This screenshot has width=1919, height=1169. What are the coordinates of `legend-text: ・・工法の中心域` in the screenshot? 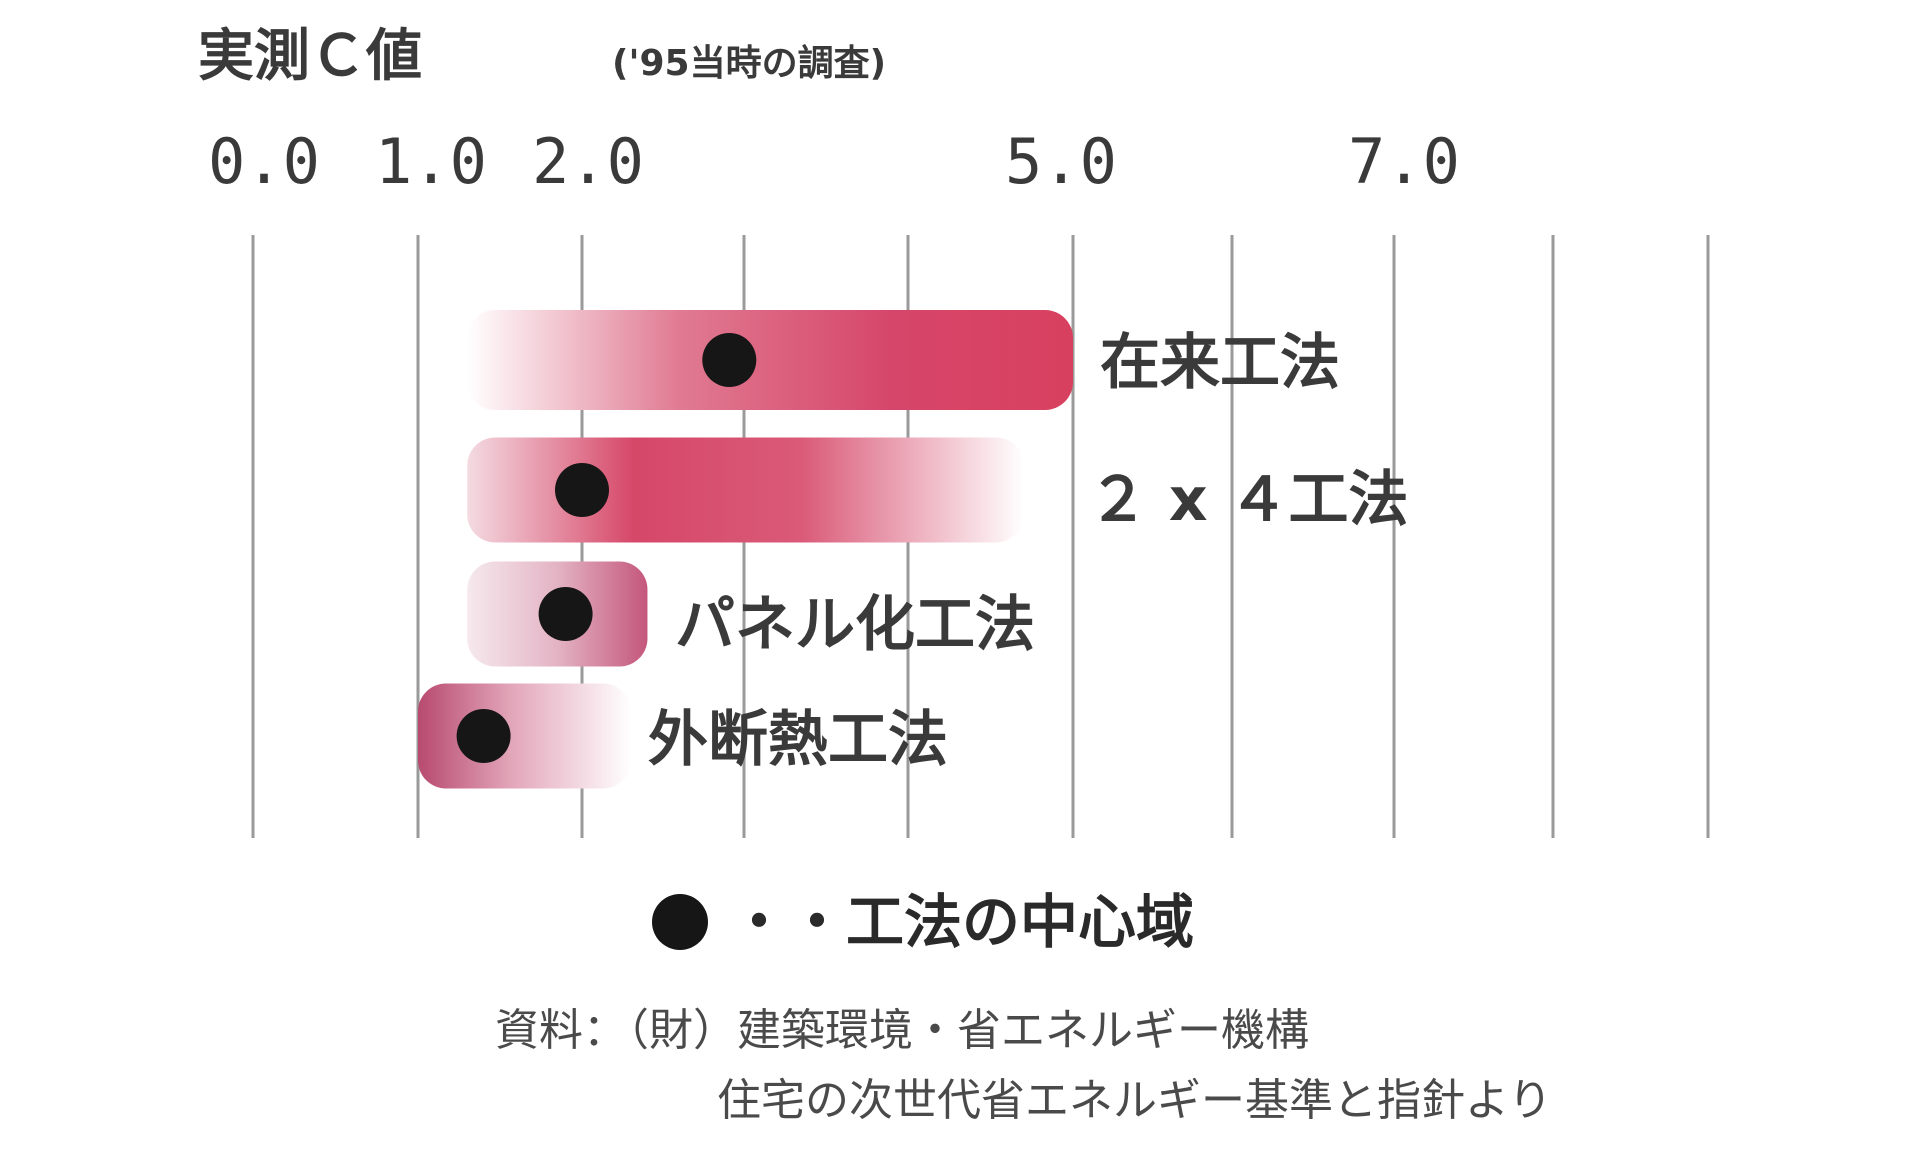 It's located at (962, 922).